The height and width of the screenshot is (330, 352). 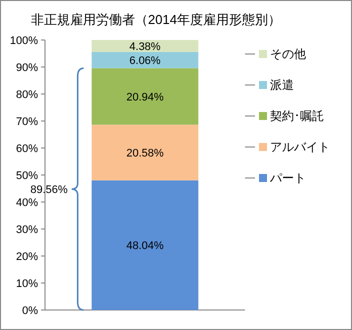 I want to click on y-tick-label: 60%, so click(x=27, y=149).